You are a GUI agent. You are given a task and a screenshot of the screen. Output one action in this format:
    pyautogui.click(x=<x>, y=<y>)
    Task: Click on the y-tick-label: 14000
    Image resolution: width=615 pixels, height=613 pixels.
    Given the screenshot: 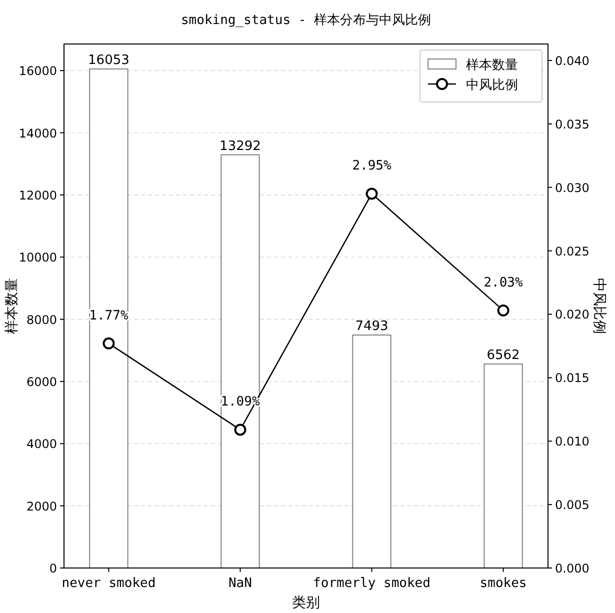 What is the action you would take?
    pyautogui.click(x=37, y=133)
    